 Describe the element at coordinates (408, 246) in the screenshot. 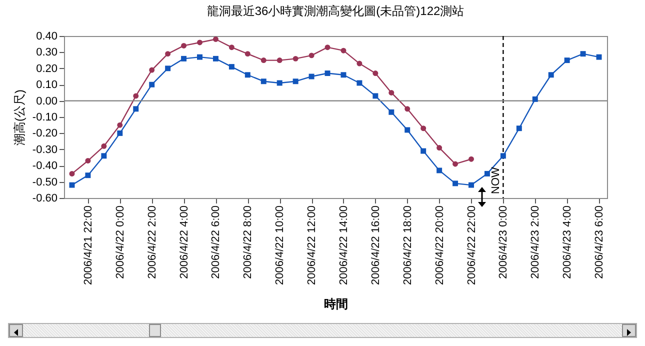

I see `x-tick-label: 2006/4/22 18:00` at that location.